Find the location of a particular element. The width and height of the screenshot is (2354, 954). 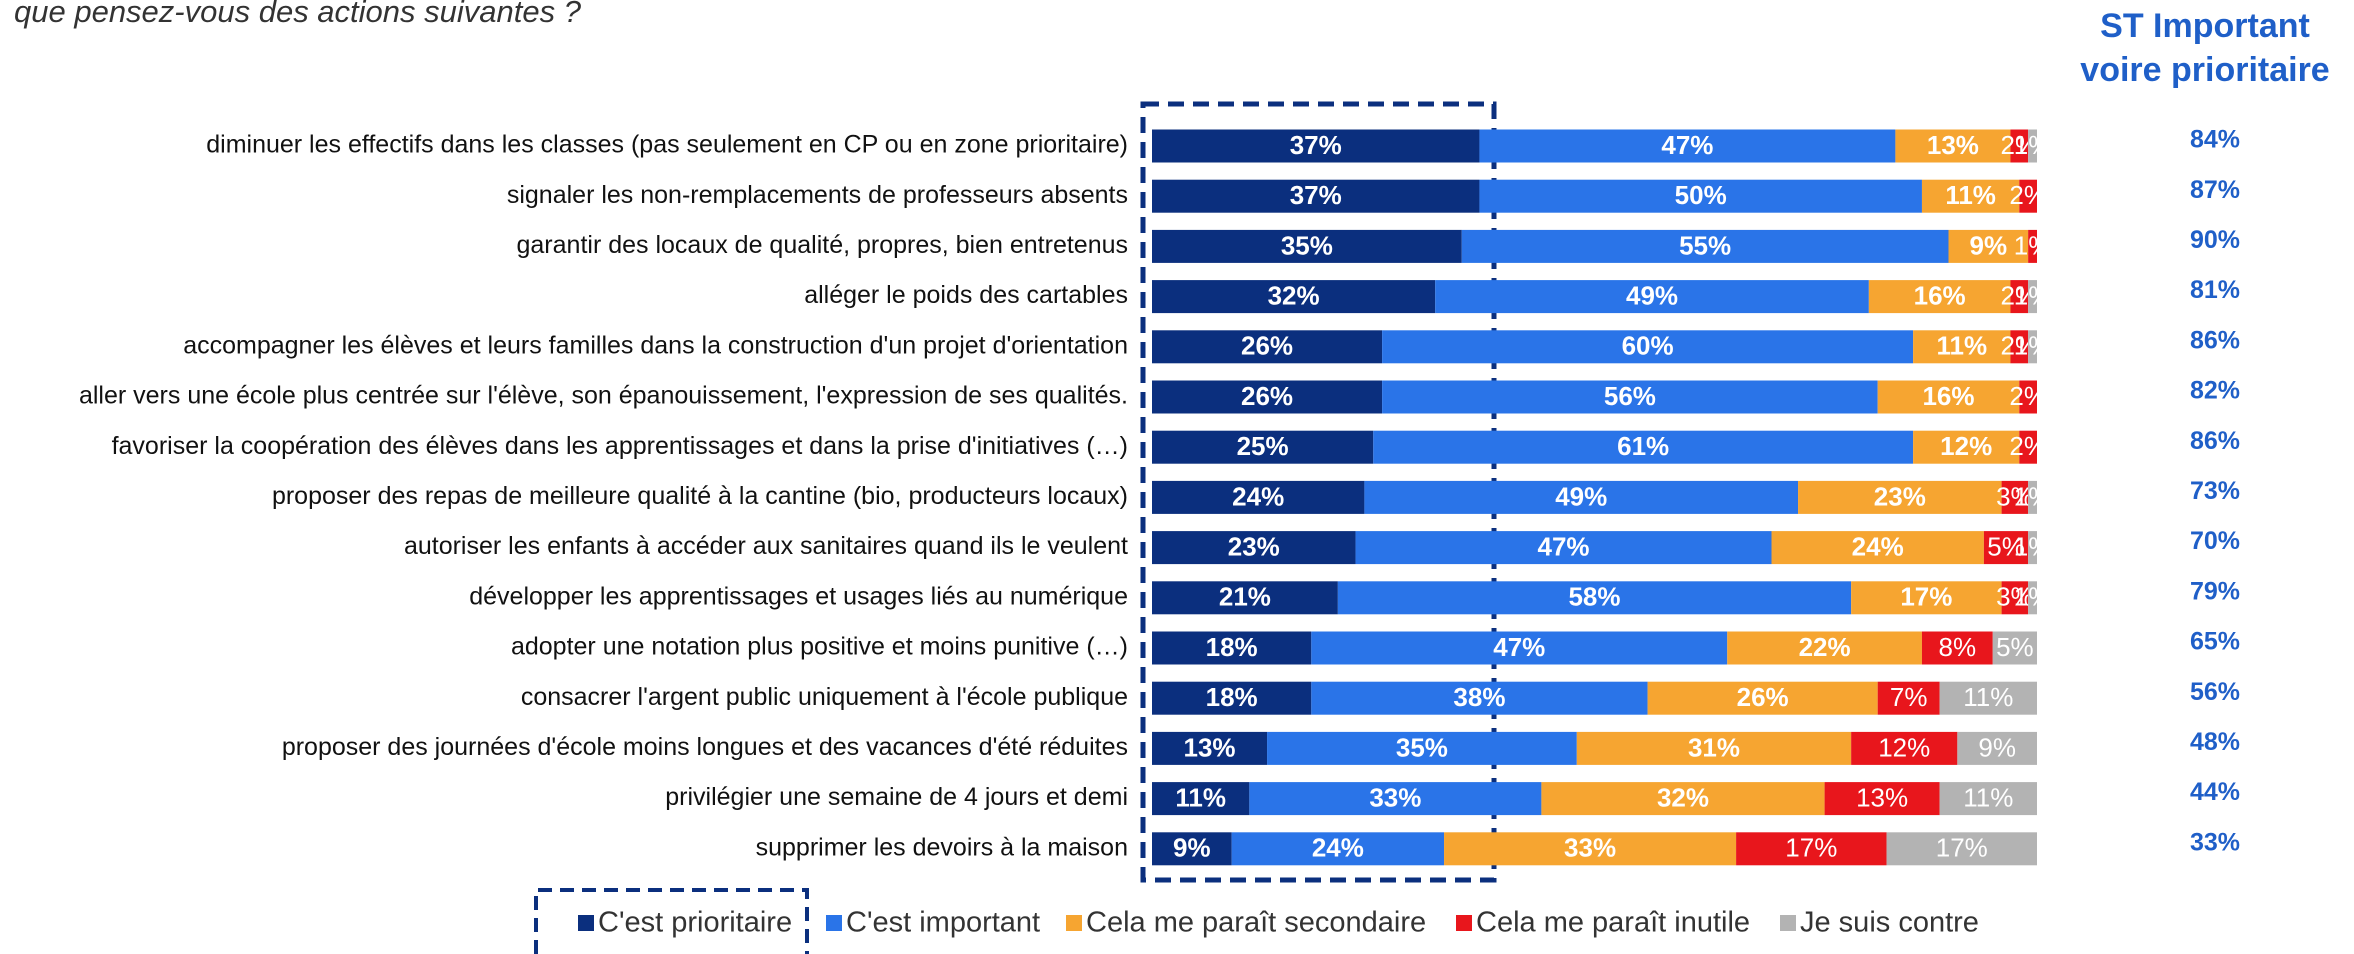

legend-highlight-box is located at coordinates (671, 921).